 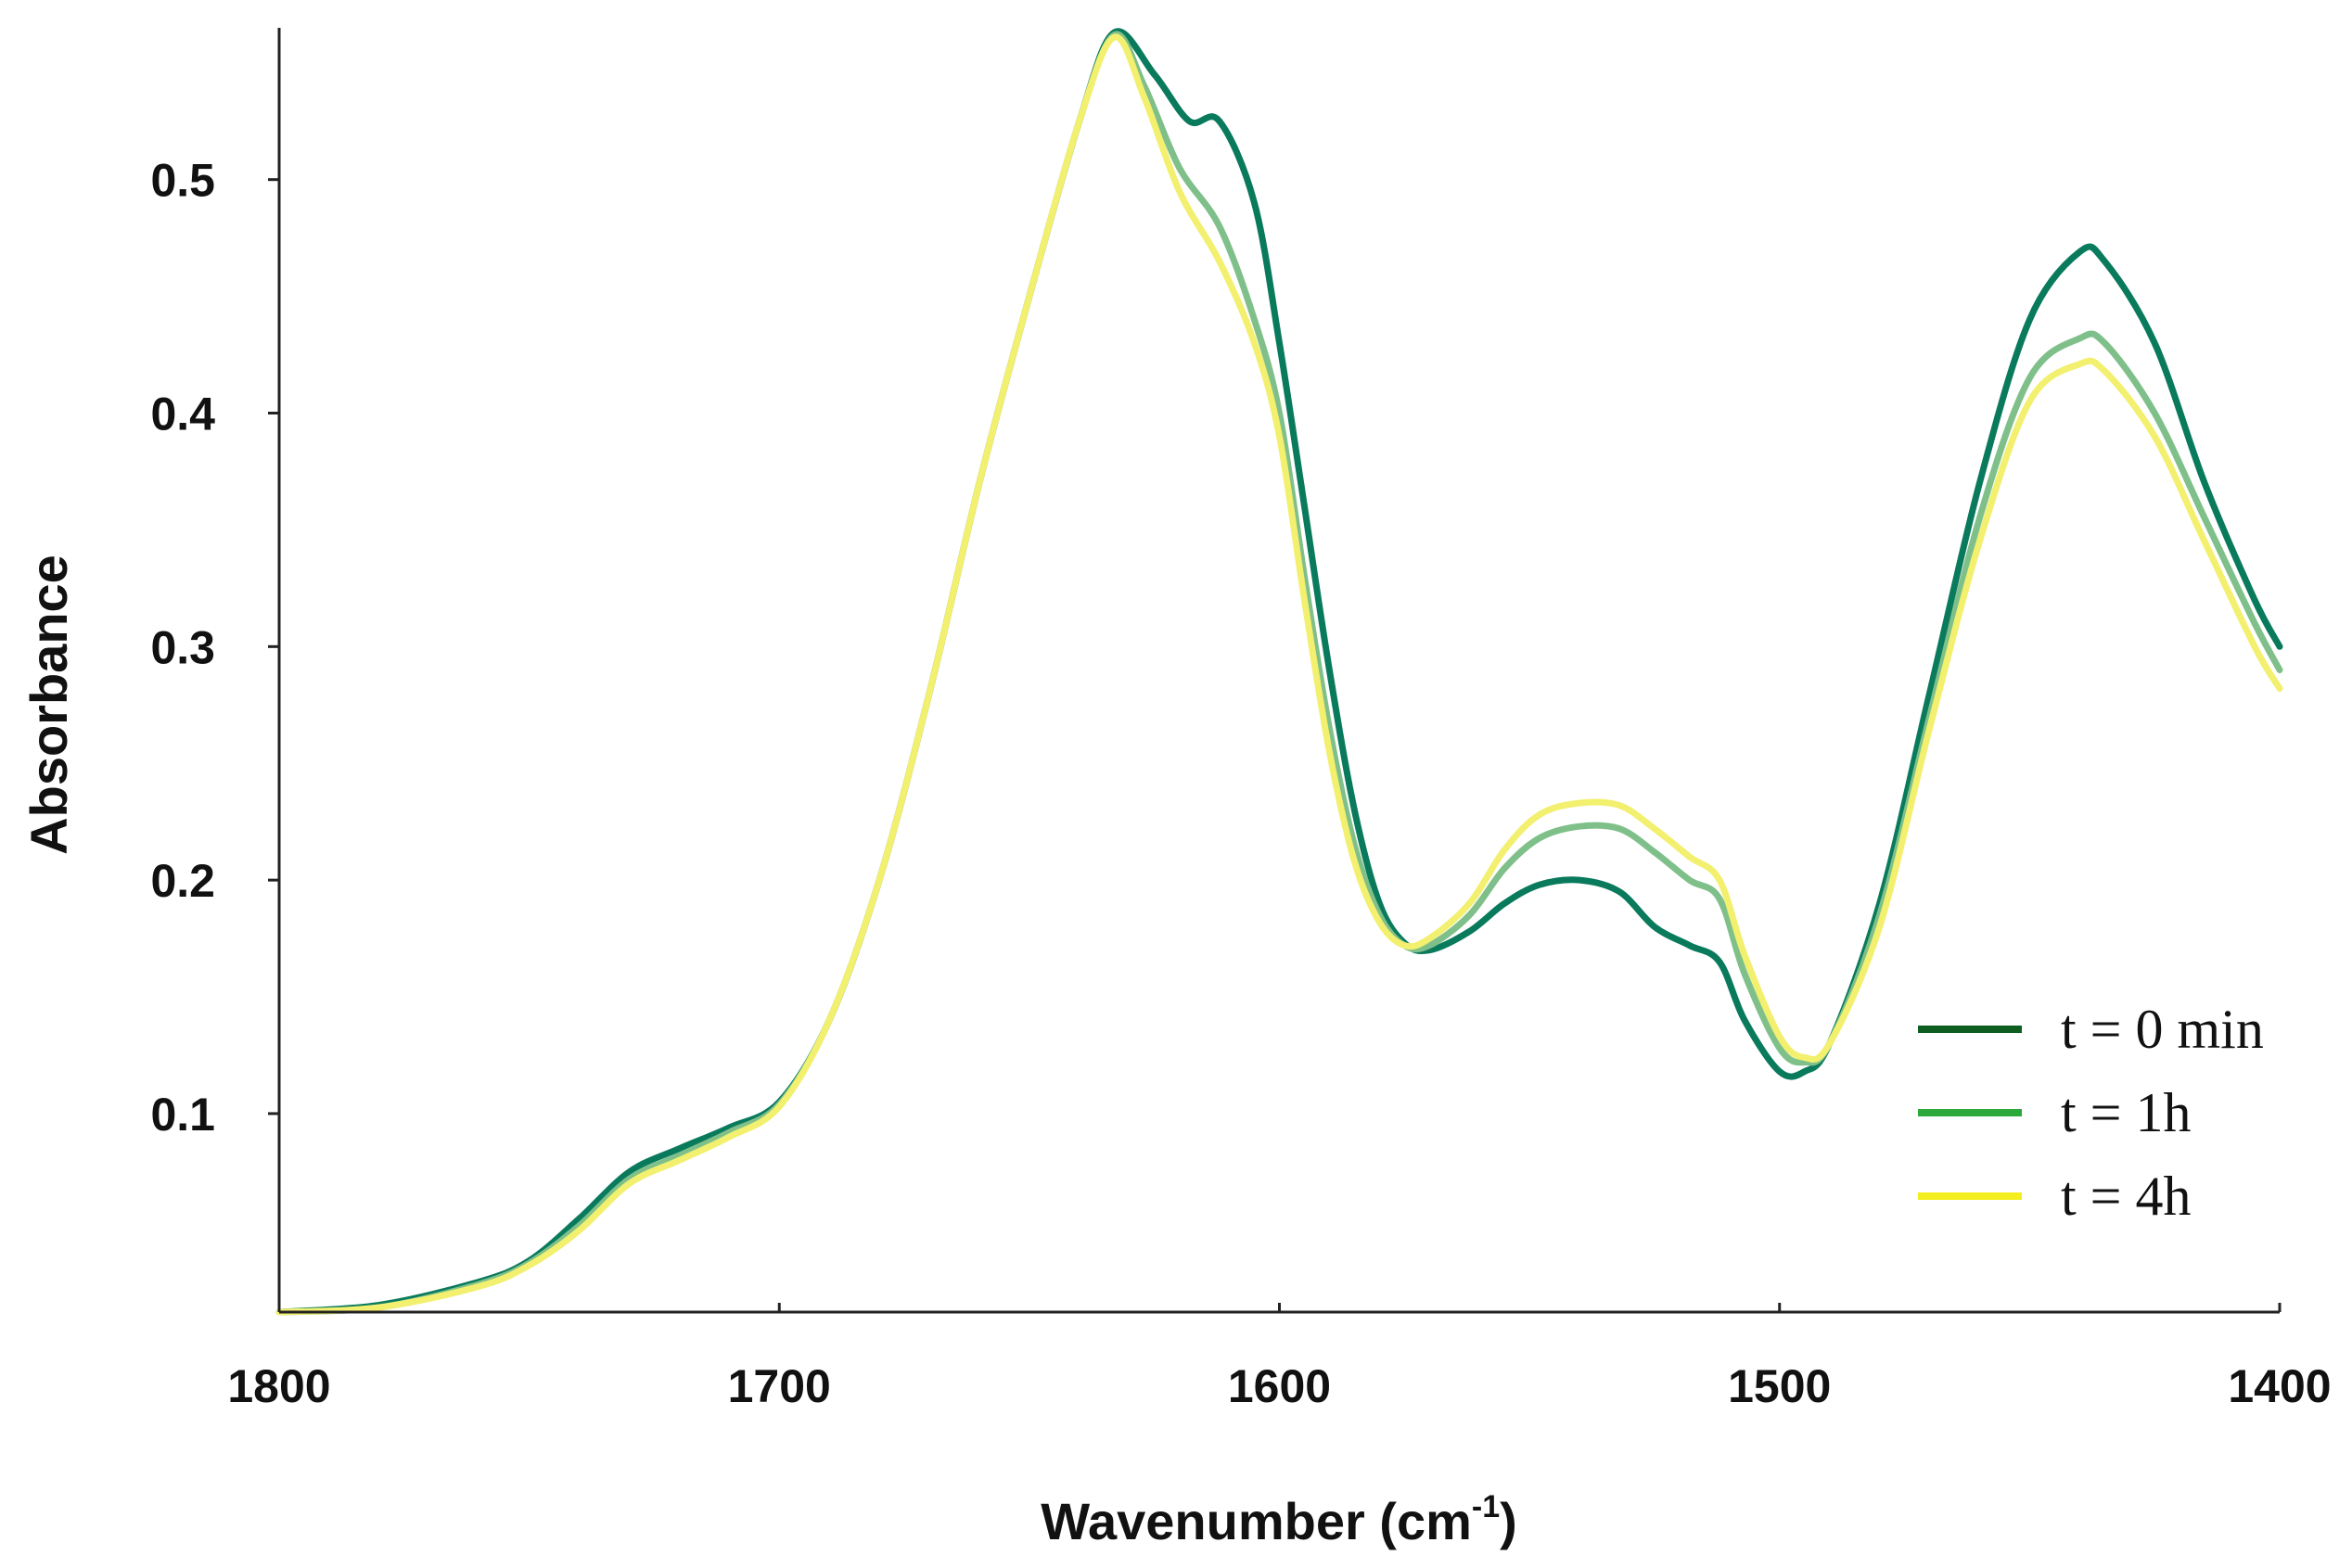 I want to click on x-tick-label: 1700, so click(x=779, y=1386).